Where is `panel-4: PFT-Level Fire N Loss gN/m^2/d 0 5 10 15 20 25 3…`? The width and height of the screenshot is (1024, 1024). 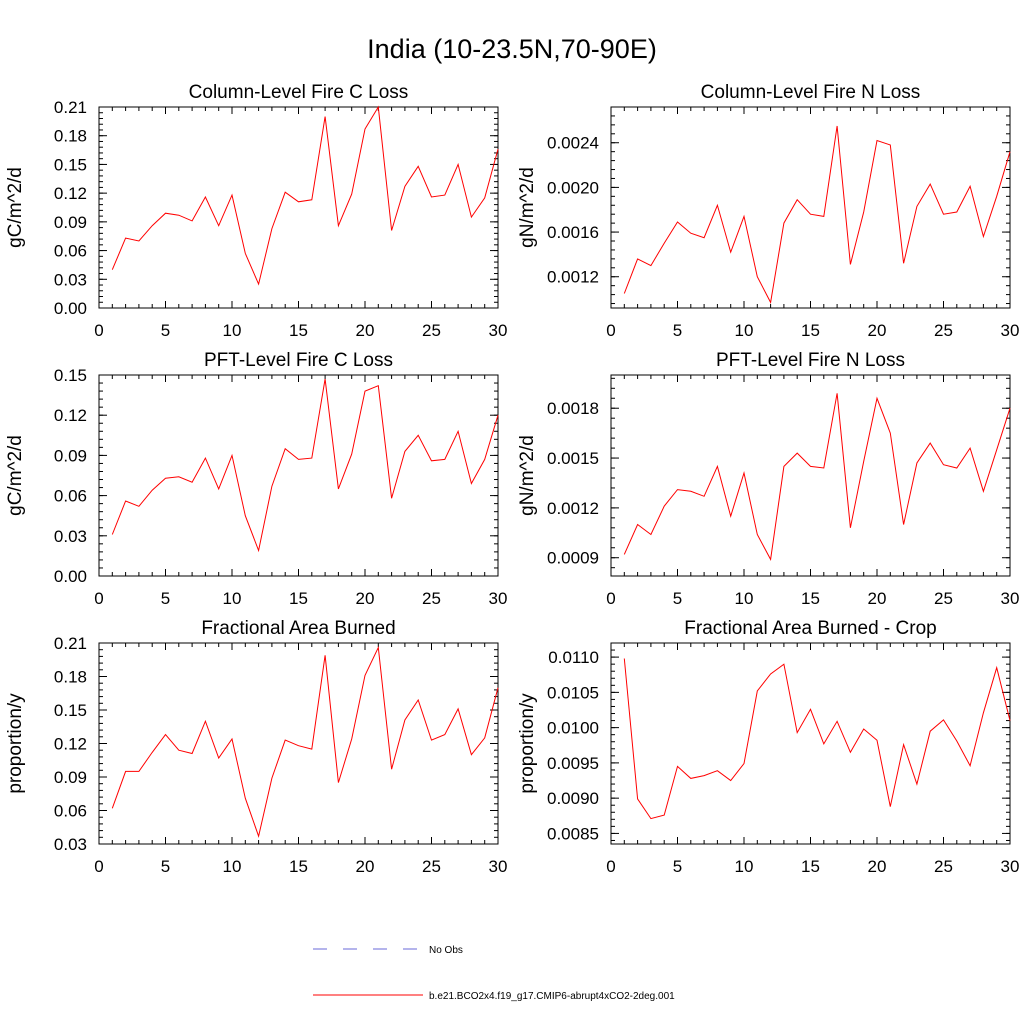 panel-4: PFT-Level Fire N Loss gN/m^2/d 0 5 10 15 20 25 3… is located at coordinates (768, 479).